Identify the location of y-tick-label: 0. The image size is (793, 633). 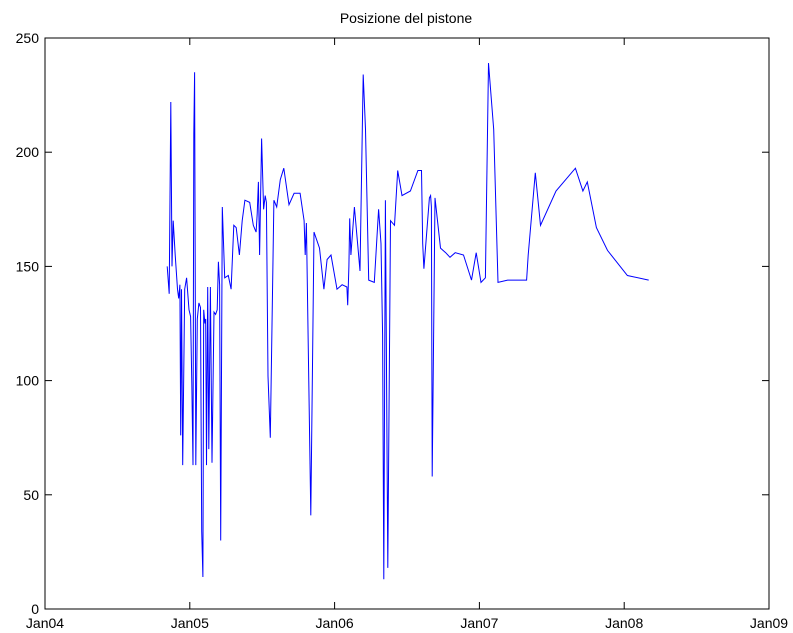
(35, 609).